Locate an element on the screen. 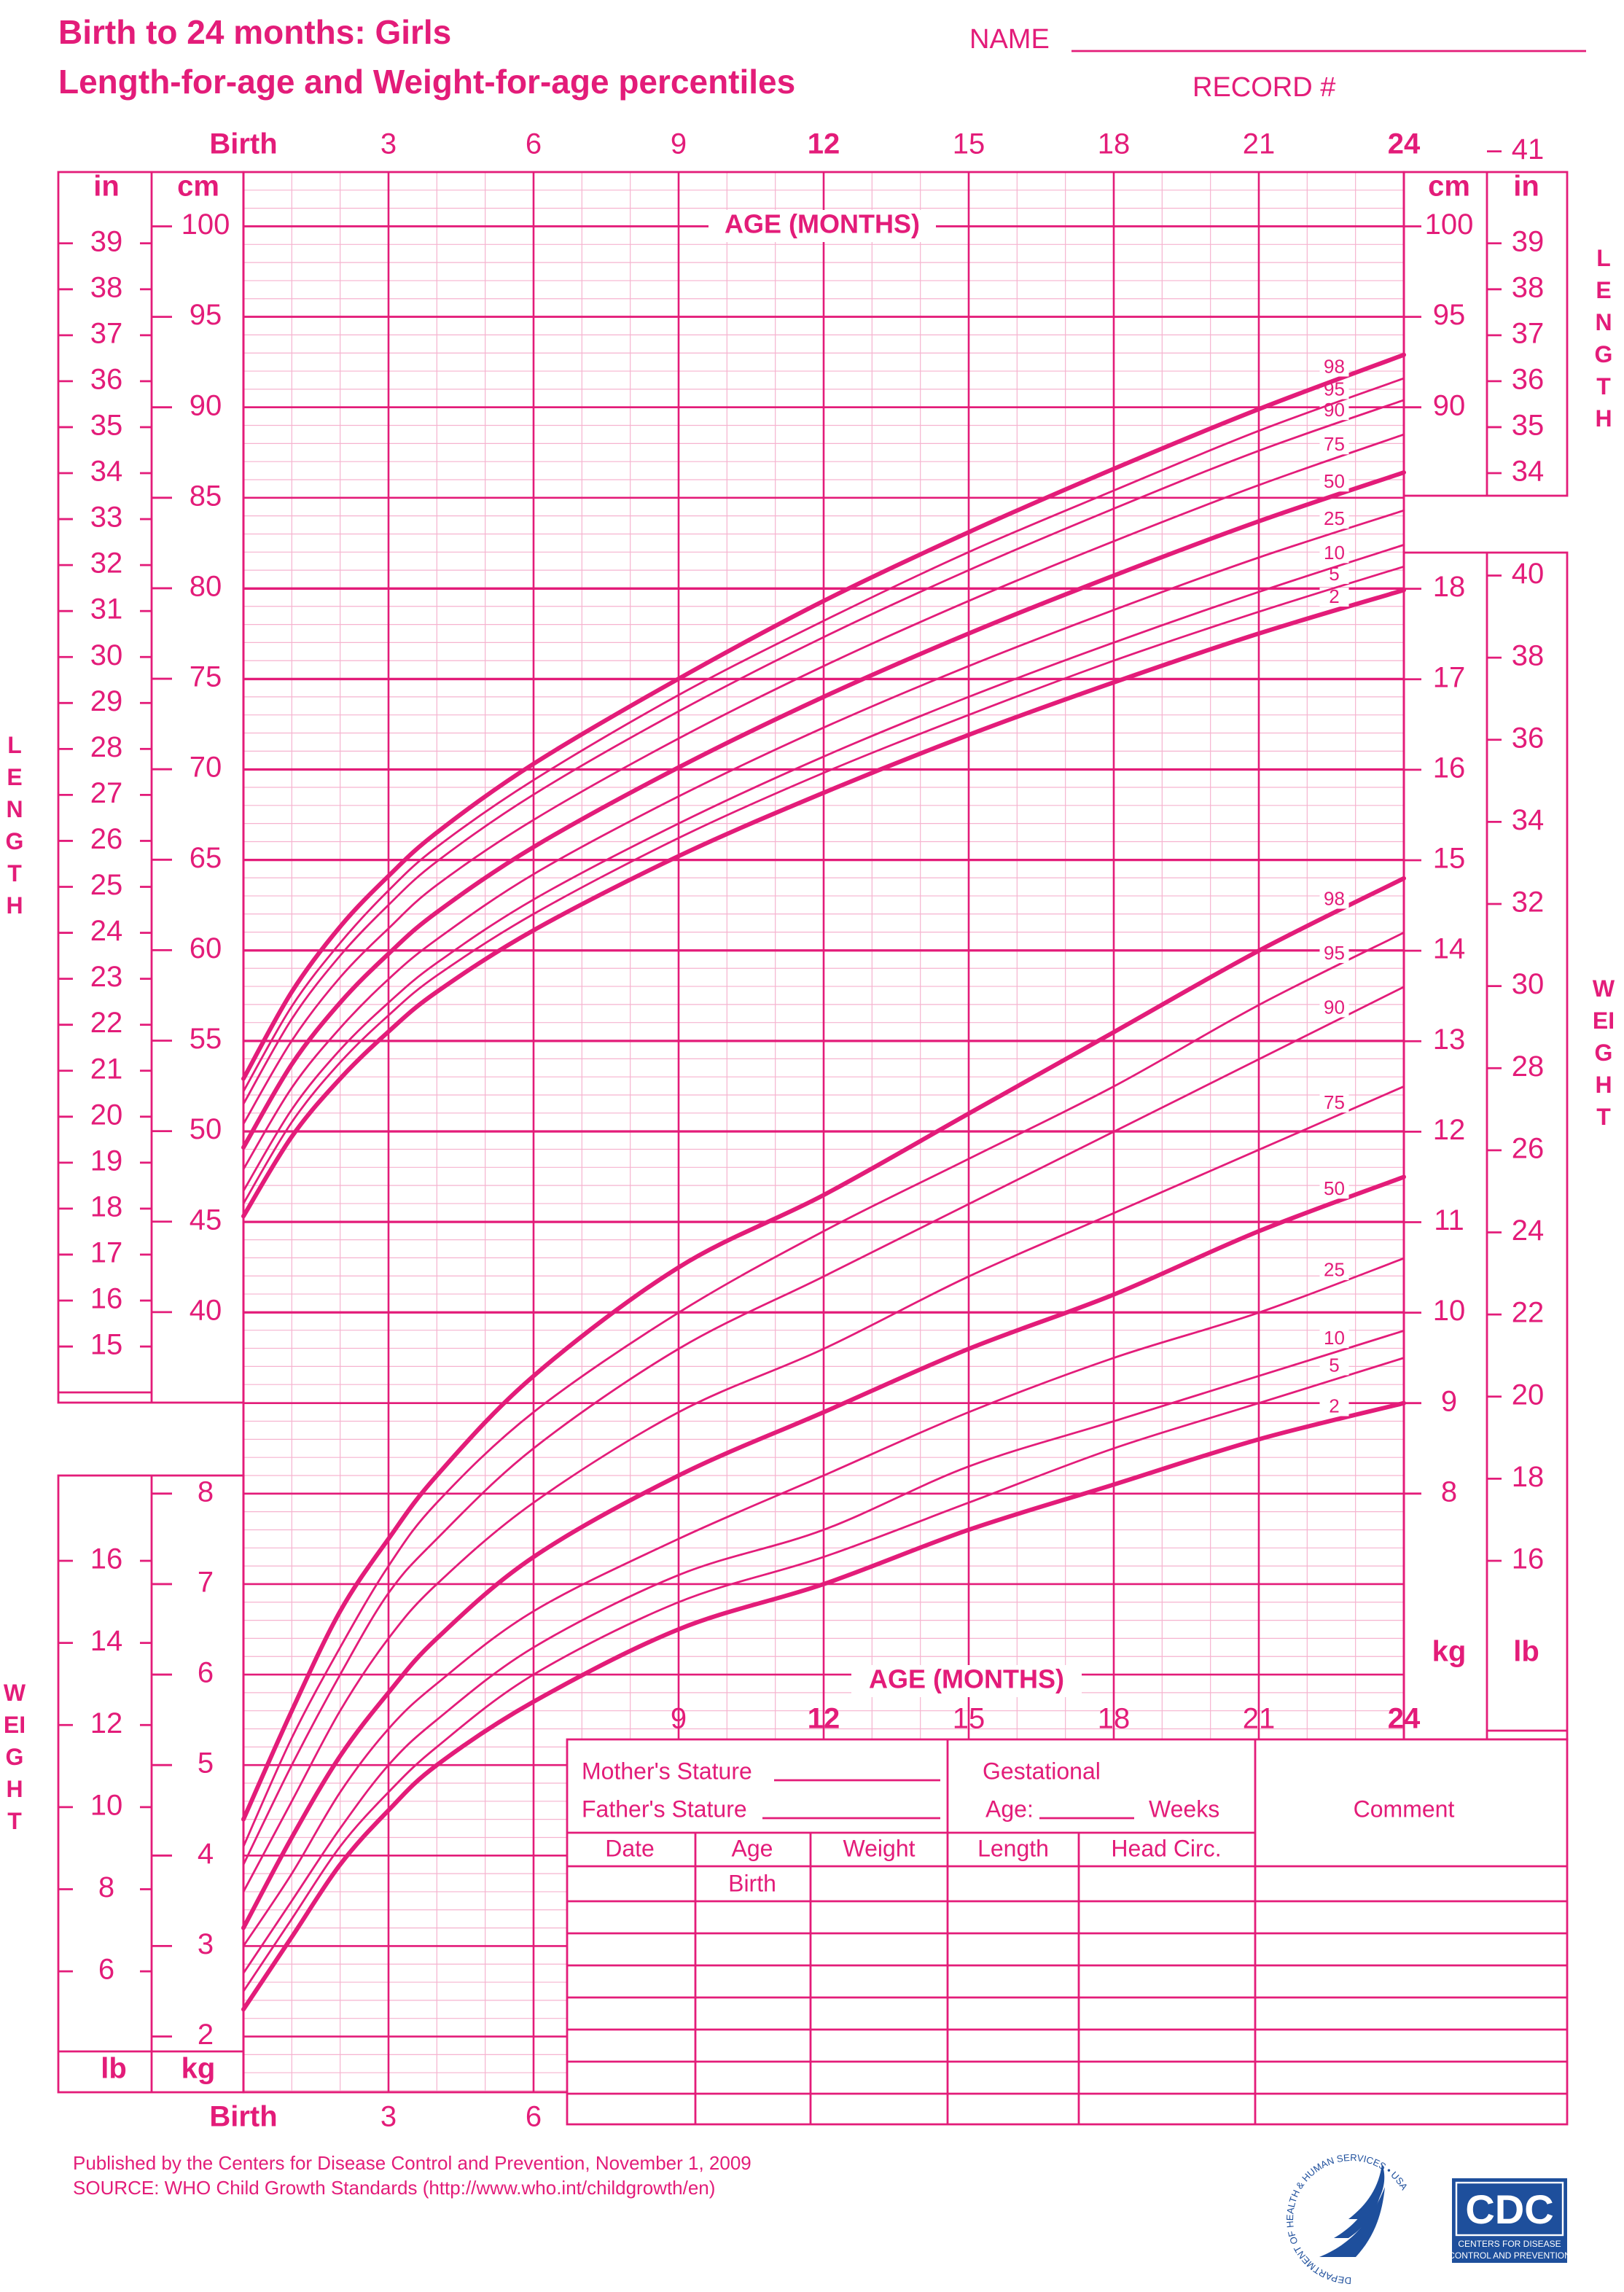  y-tick-label: 45 is located at coordinates (206, 1220).